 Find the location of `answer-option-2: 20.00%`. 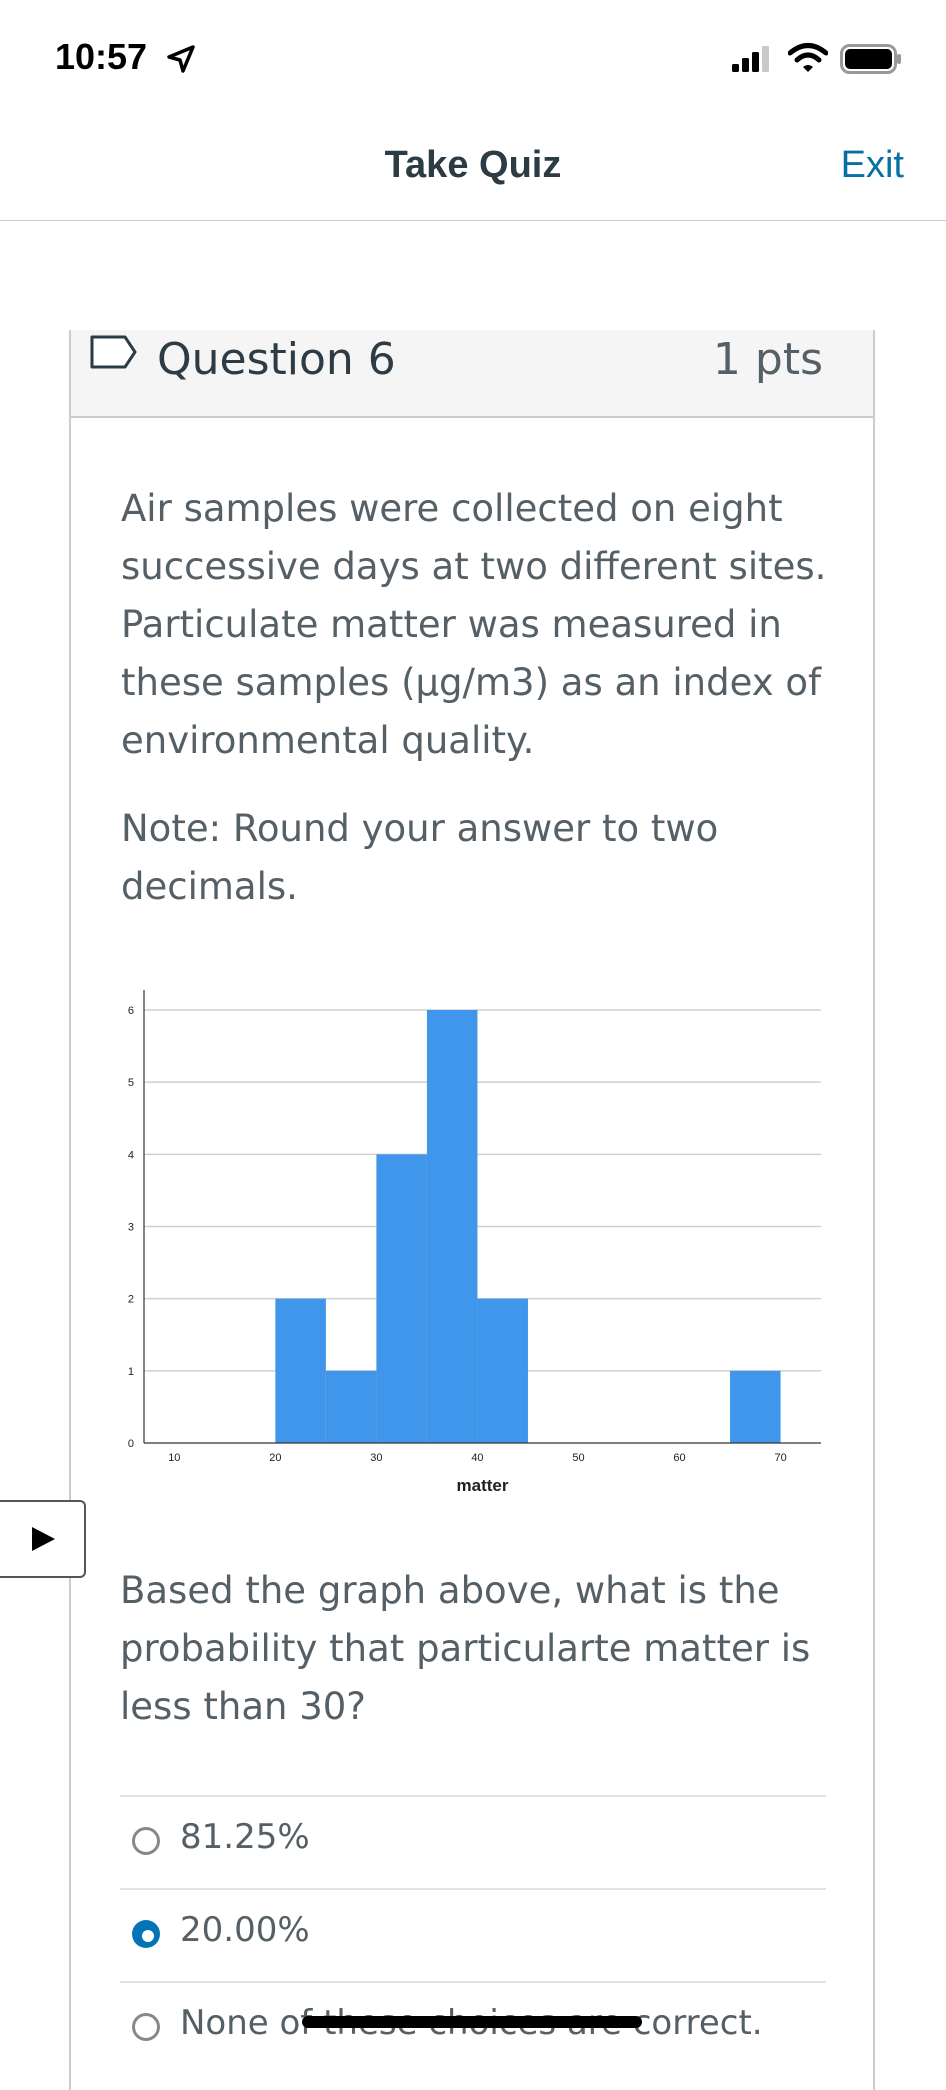

answer-option-2: 20.00% is located at coordinates (473, 1934).